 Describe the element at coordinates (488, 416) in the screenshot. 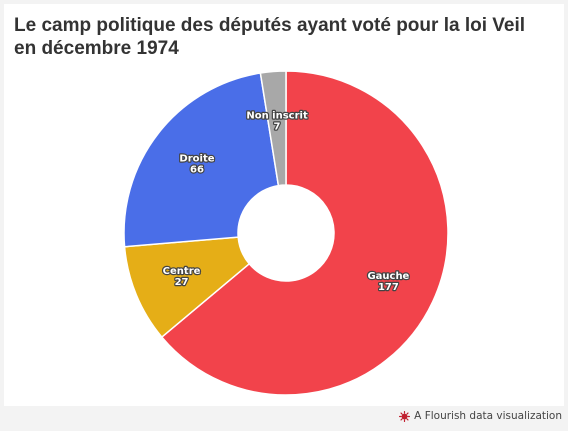

I see `flourish-credit-text: A Flourish data visualization` at that location.